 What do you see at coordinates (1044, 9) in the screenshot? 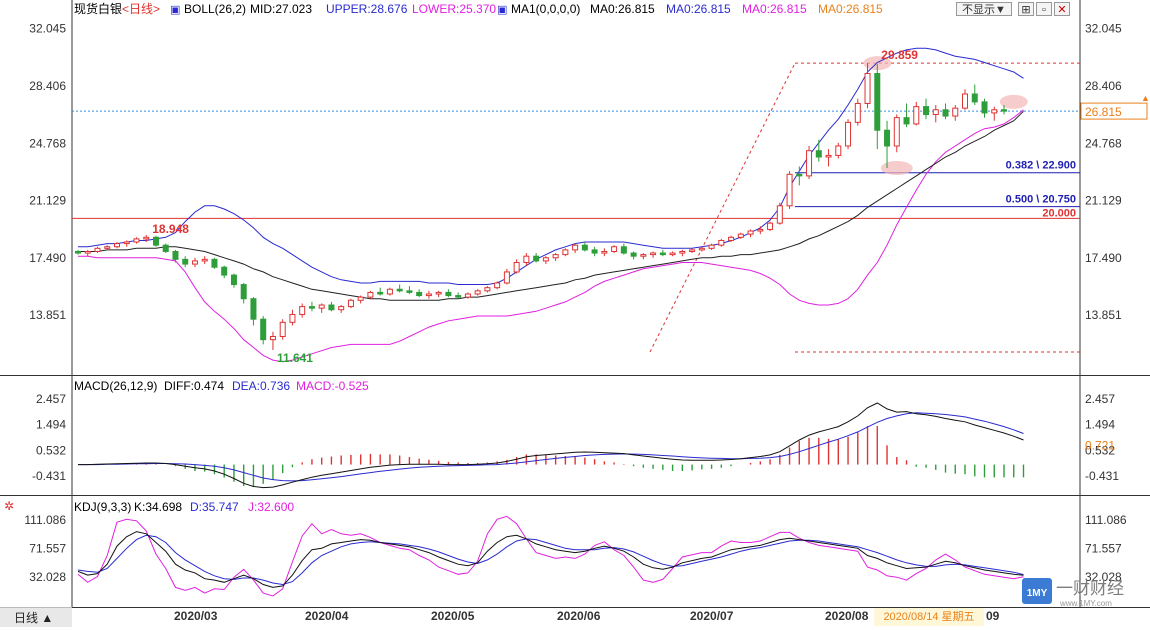
I see `restore-button: ▫` at bounding box center [1044, 9].